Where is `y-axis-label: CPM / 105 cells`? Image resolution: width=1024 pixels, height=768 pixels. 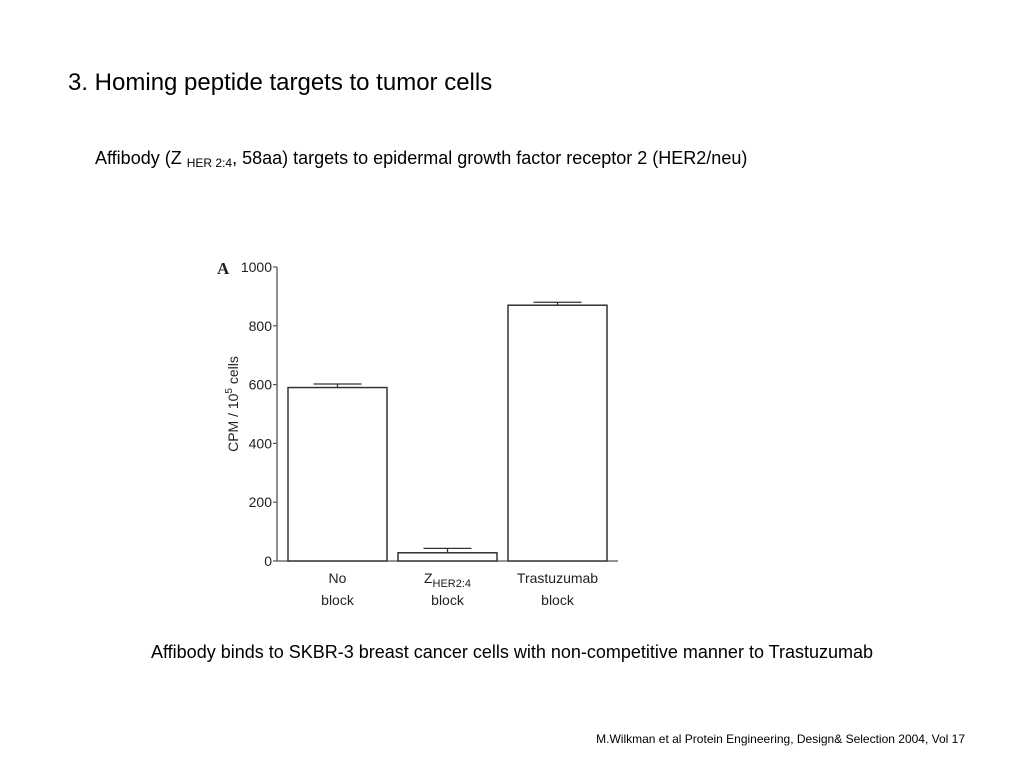 y-axis-label: CPM / 105 cells is located at coordinates (232, 404).